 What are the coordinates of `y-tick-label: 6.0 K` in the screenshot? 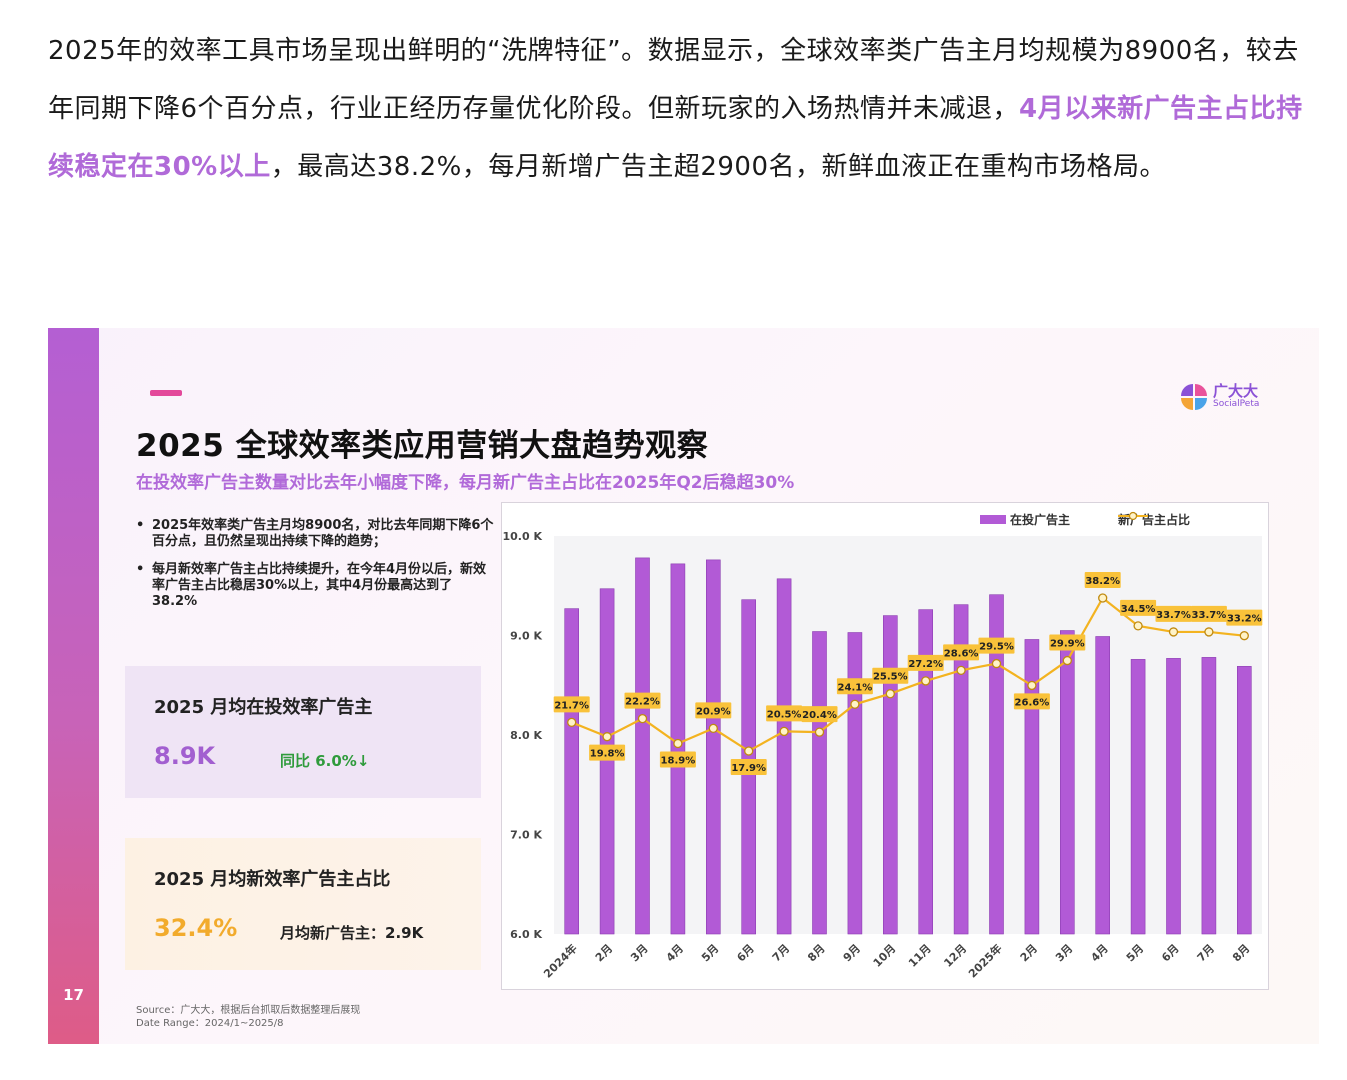 It's located at (526, 934).